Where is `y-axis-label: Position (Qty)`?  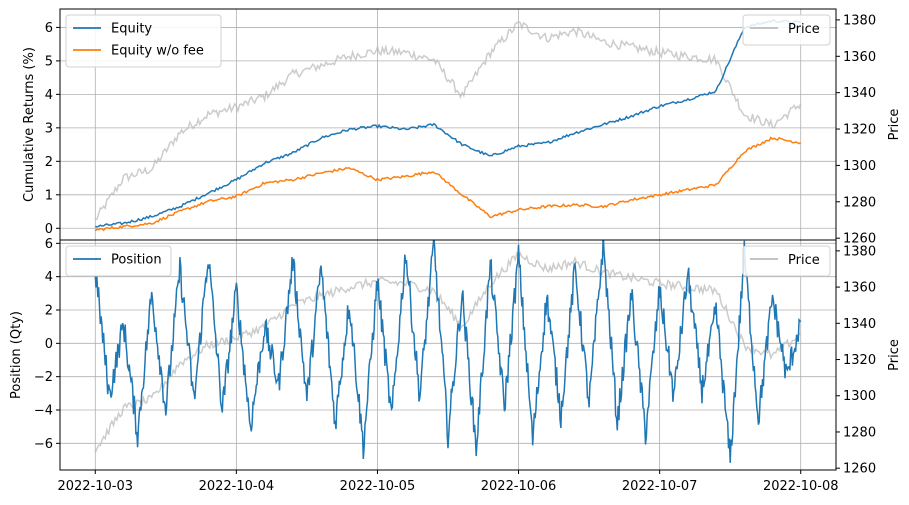
y-axis-label: Position (Qty) is located at coordinates (16, 355).